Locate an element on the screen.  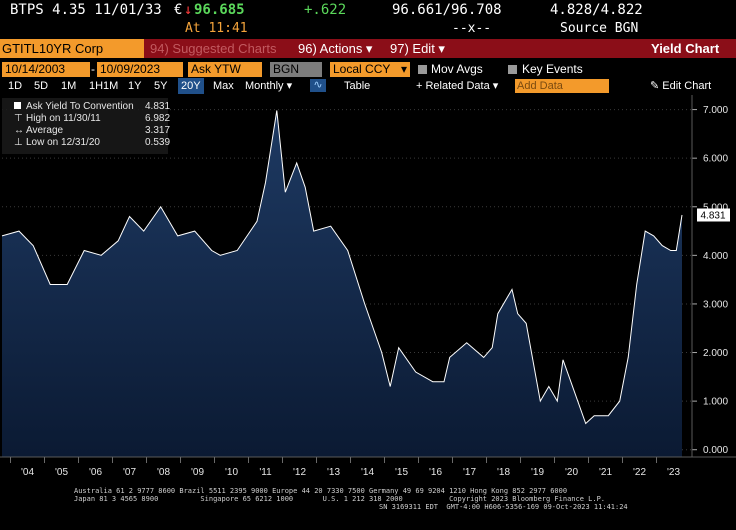
x-tick-label: '04 is located at coordinates (27, 472).